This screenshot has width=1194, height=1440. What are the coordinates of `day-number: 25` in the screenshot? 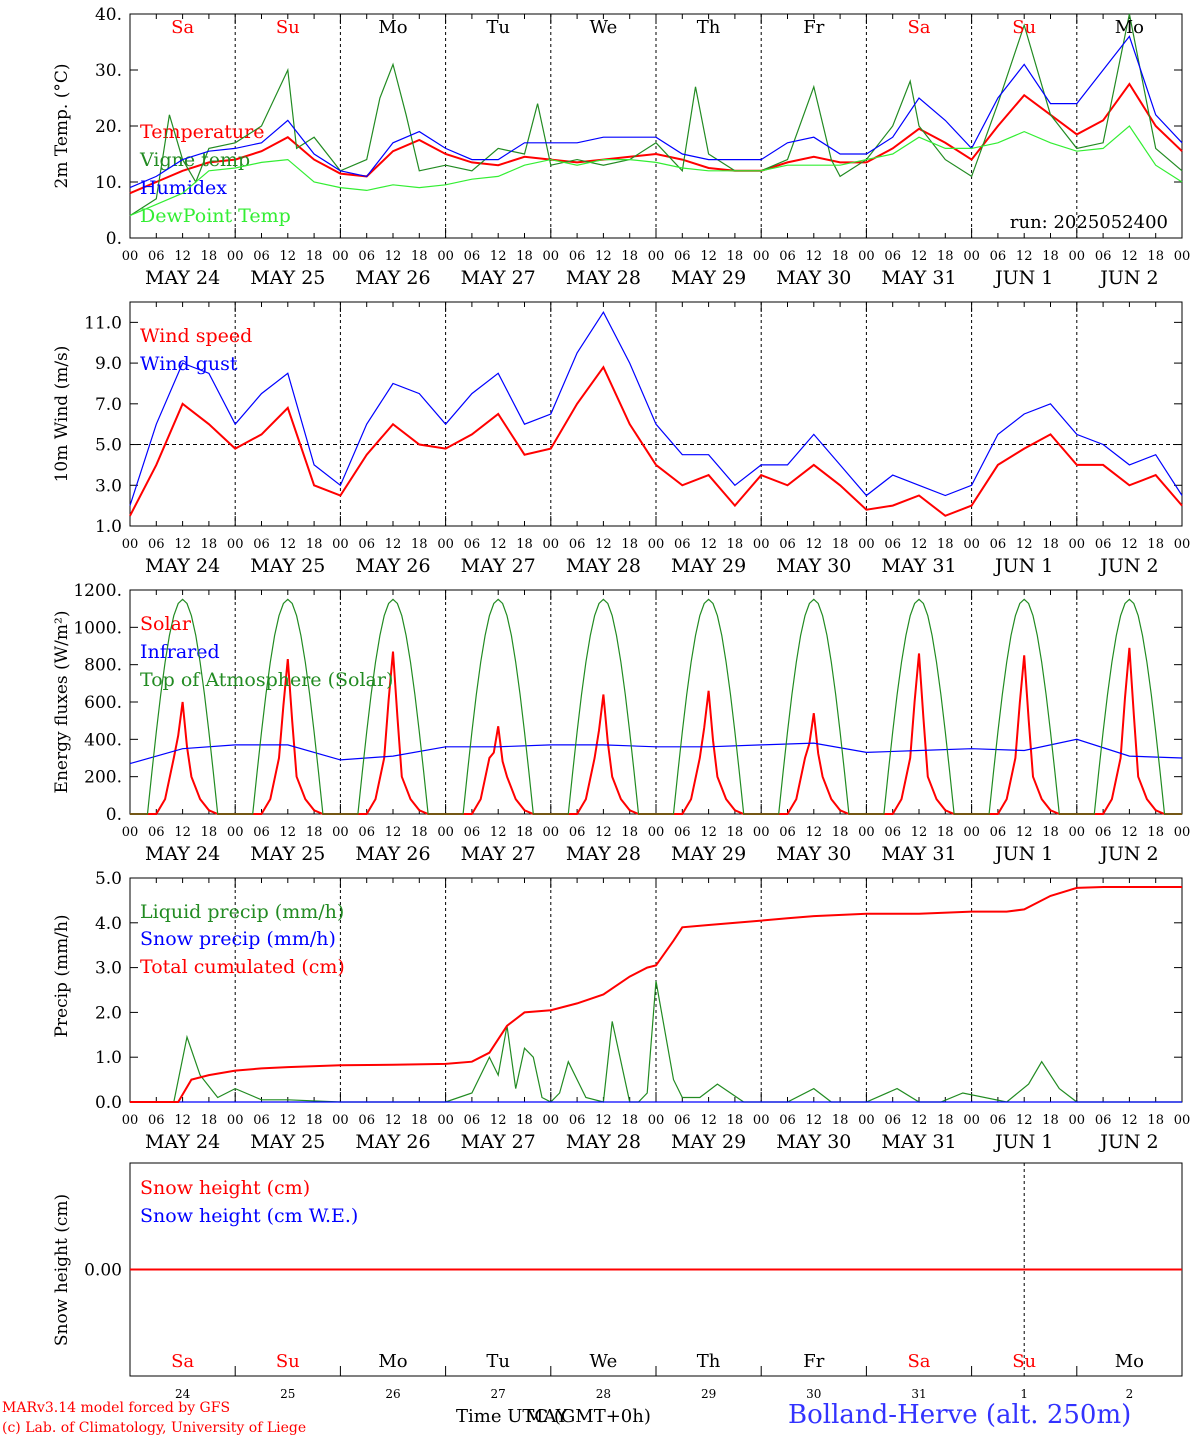 It's located at (287, 1394).